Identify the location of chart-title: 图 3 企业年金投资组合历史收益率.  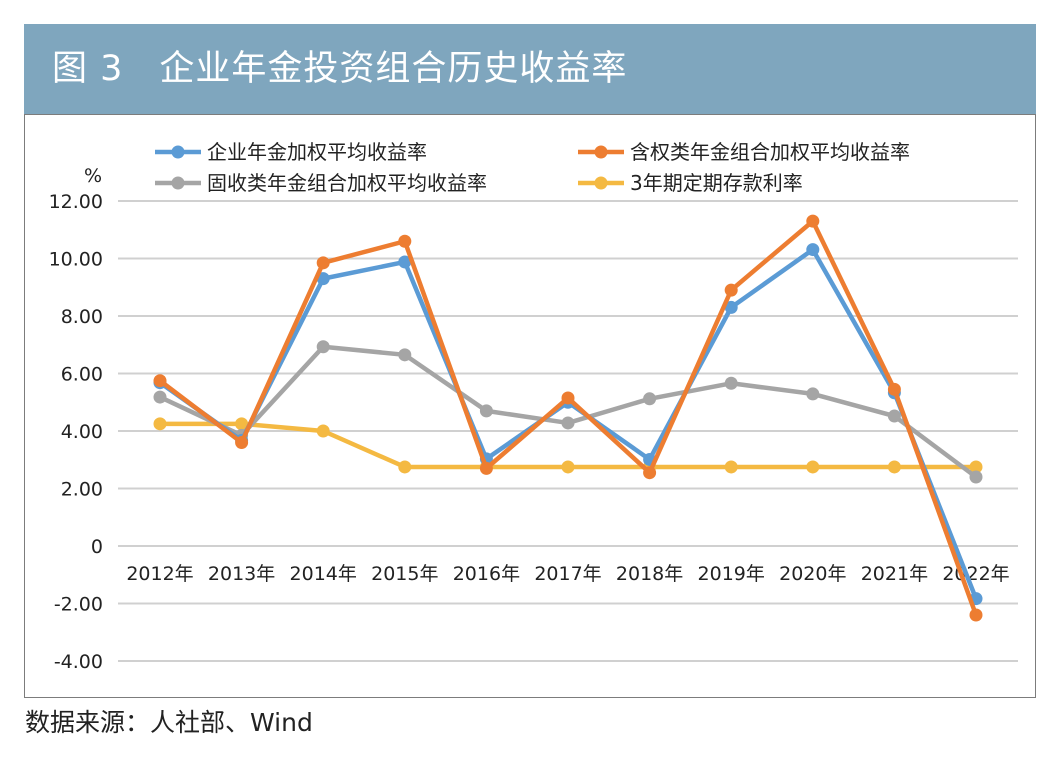
(340, 69).